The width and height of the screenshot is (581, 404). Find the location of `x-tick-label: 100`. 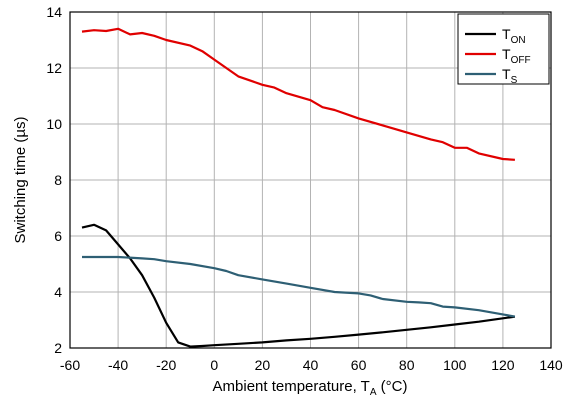

x-tick-label: 100 is located at coordinates (455, 365).